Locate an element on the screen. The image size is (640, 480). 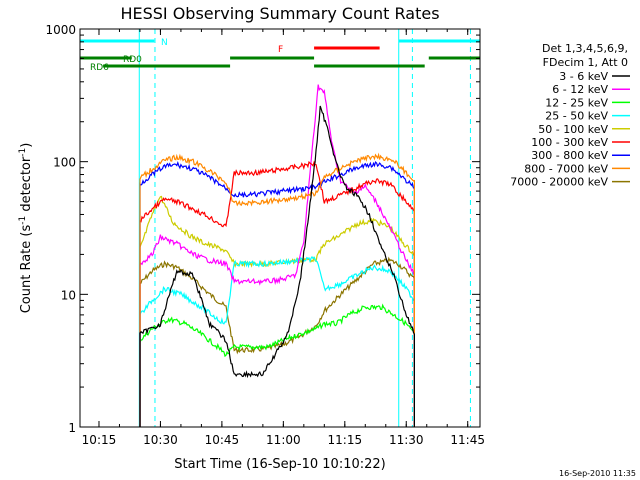
y-tick-label: 1000 is located at coordinates (60, 30).